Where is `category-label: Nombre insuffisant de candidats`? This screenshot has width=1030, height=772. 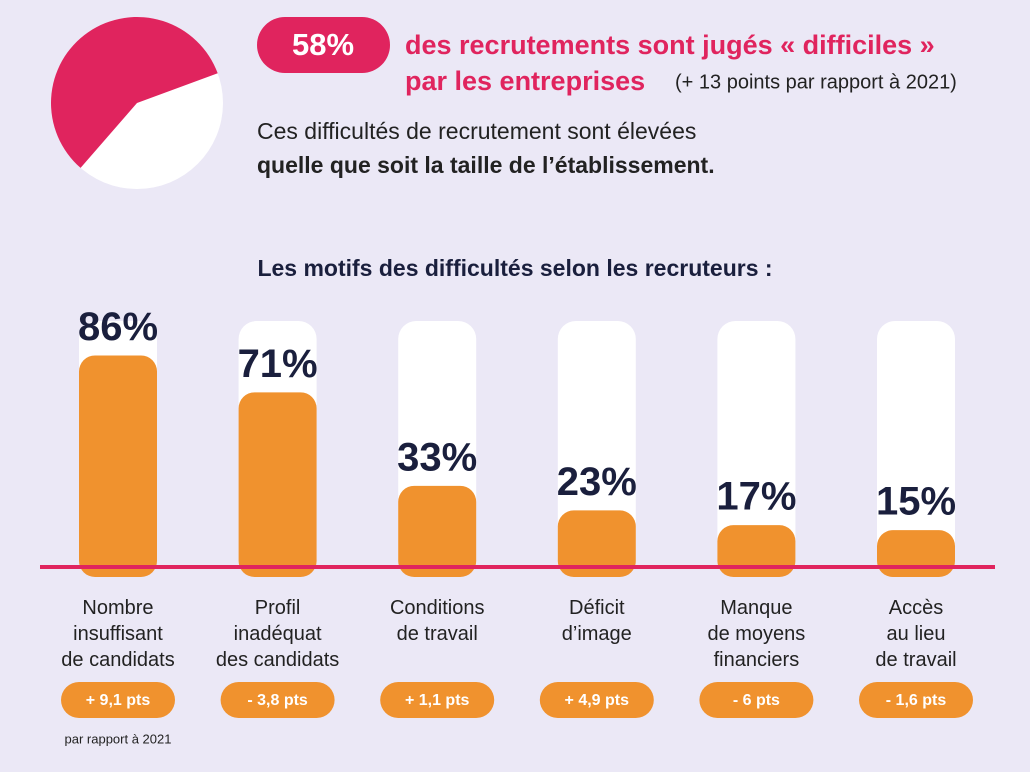 category-label: Nombre insuffisant de candidats is located at coordinates (117, 634).